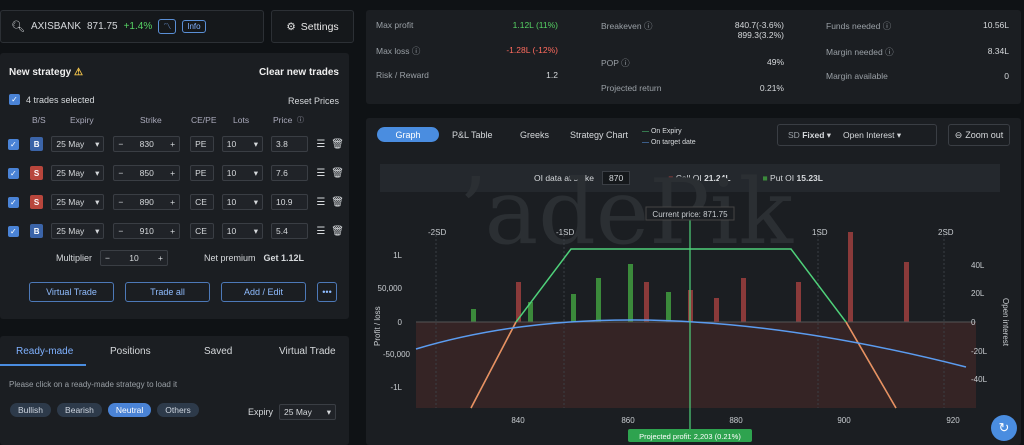 The image size is (1024, 445). What do you see at coordinates (147, 144) in the screenshot?
I see `strike-stepper: −830 +` at bounding box center [147, 144].